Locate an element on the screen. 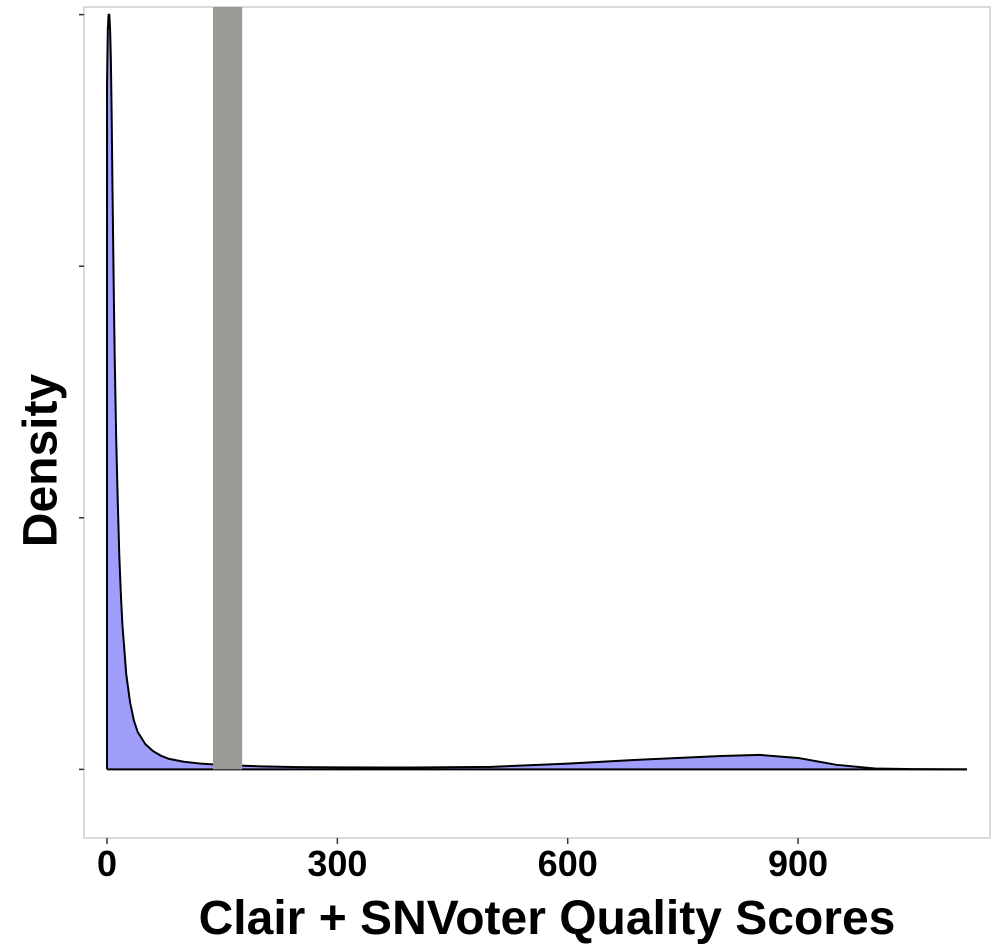  x-tick-label: 300 is located at coordinates (337, 863).